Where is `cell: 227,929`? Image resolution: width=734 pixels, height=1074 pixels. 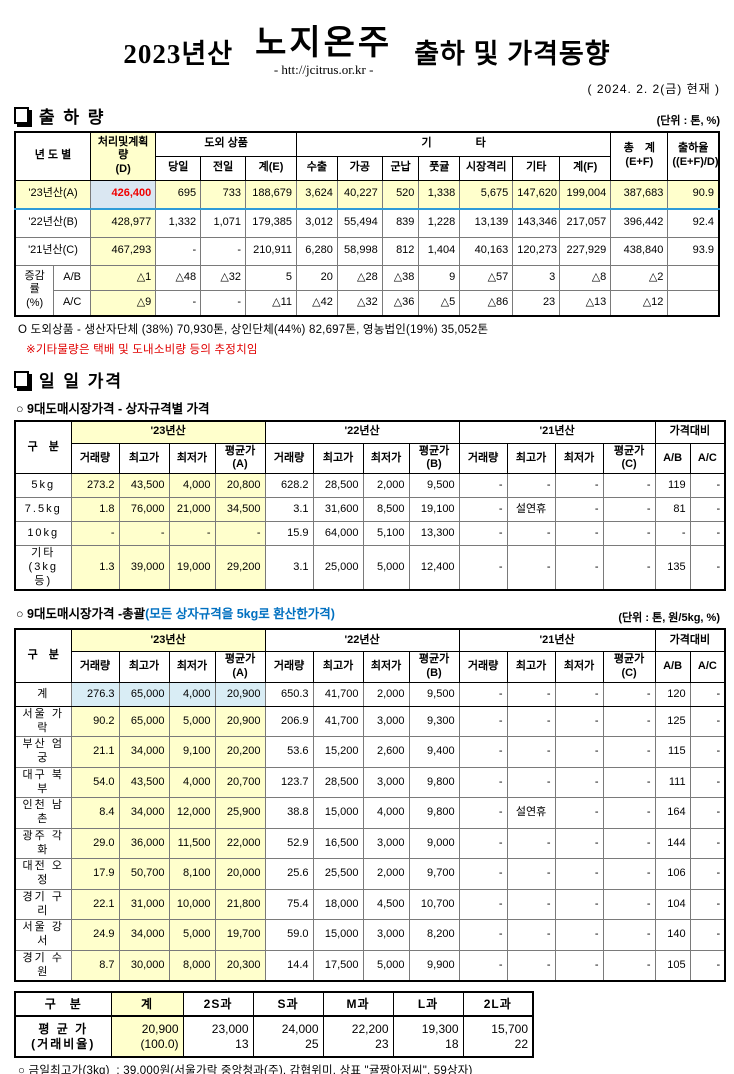 cell: 227,929 is located at coordinates (585, 251).